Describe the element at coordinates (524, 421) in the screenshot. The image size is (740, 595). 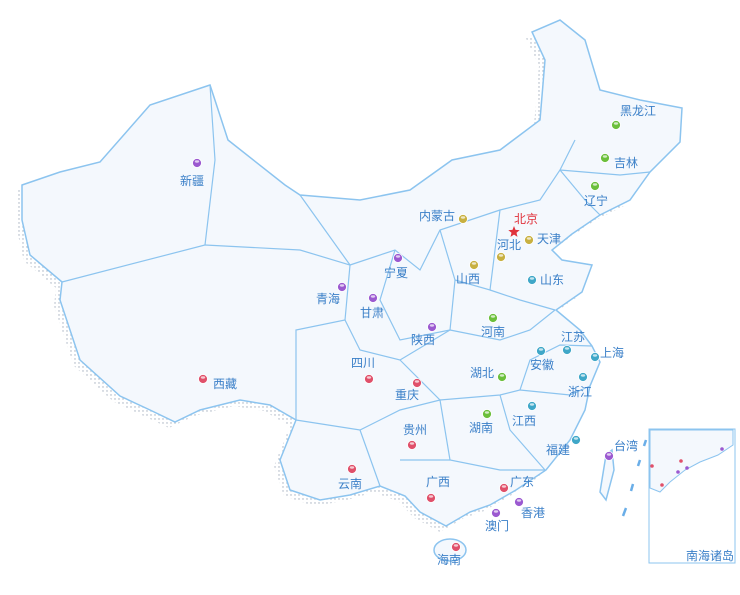
I see `province-label: 江西` at that location.